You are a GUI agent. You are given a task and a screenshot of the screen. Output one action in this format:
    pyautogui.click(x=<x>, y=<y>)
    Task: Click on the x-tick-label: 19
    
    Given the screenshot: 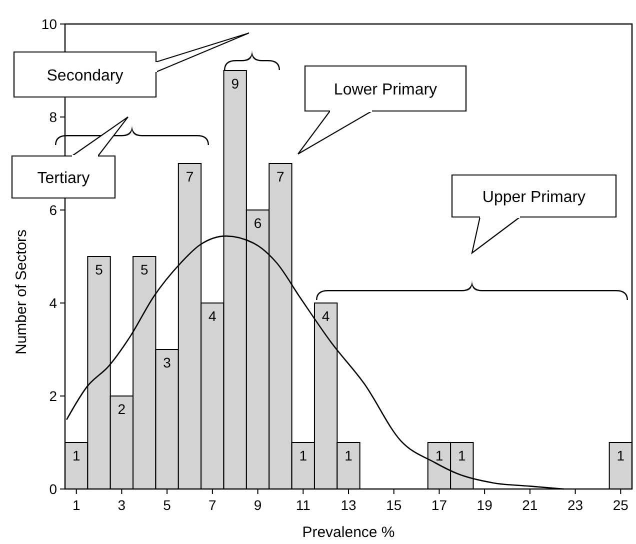 What is the action you would take?
    pyautogui.click(x=484, y=505)
    